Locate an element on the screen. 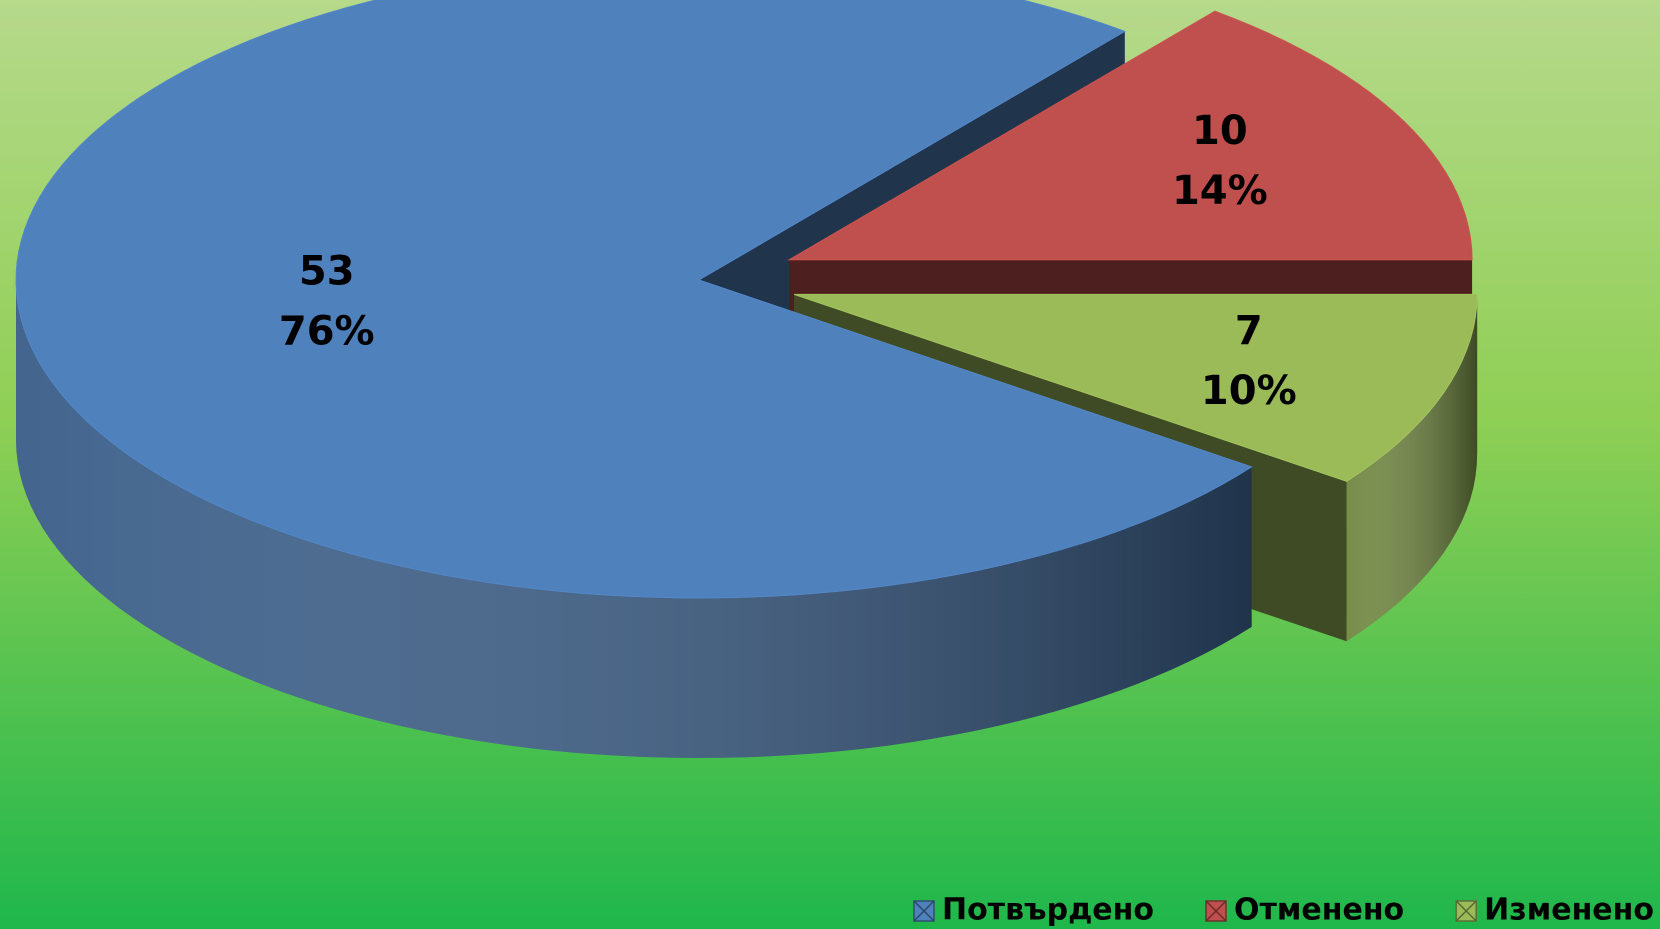  legend-item: Изменено is located at coordinates (1554, 910).